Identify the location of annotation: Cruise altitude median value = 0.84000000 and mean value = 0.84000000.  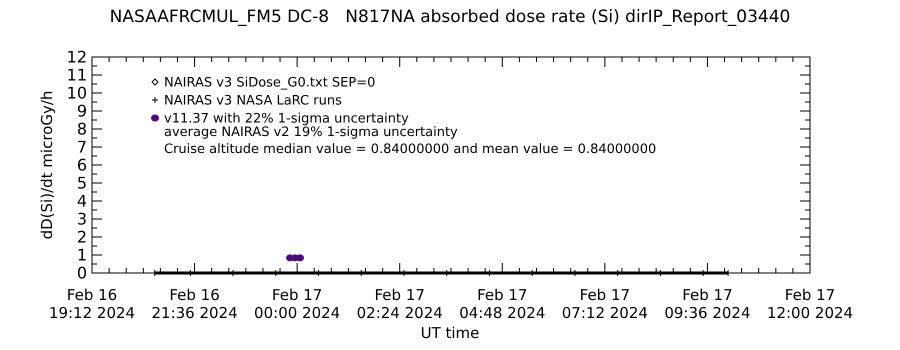
(410, 149).